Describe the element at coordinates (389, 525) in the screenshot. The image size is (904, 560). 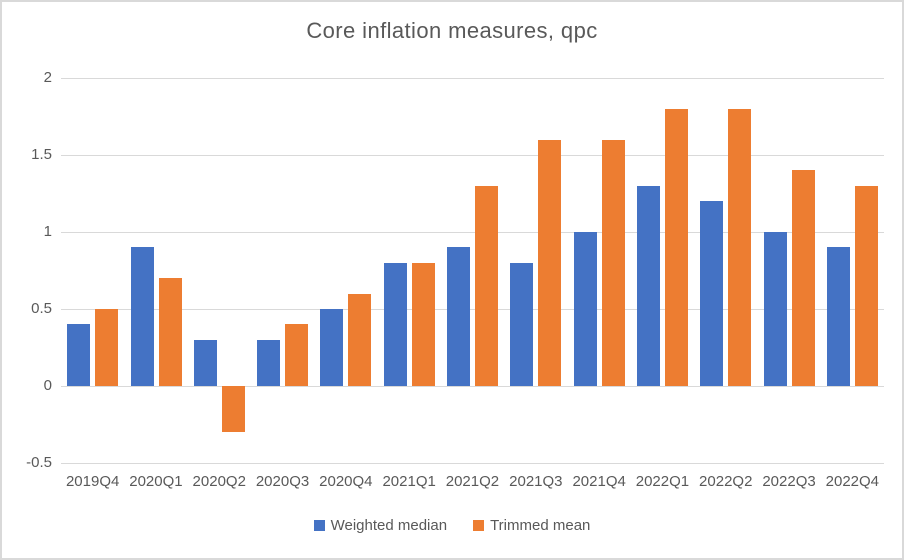
I see `legend-label: Weighted median` at that location.